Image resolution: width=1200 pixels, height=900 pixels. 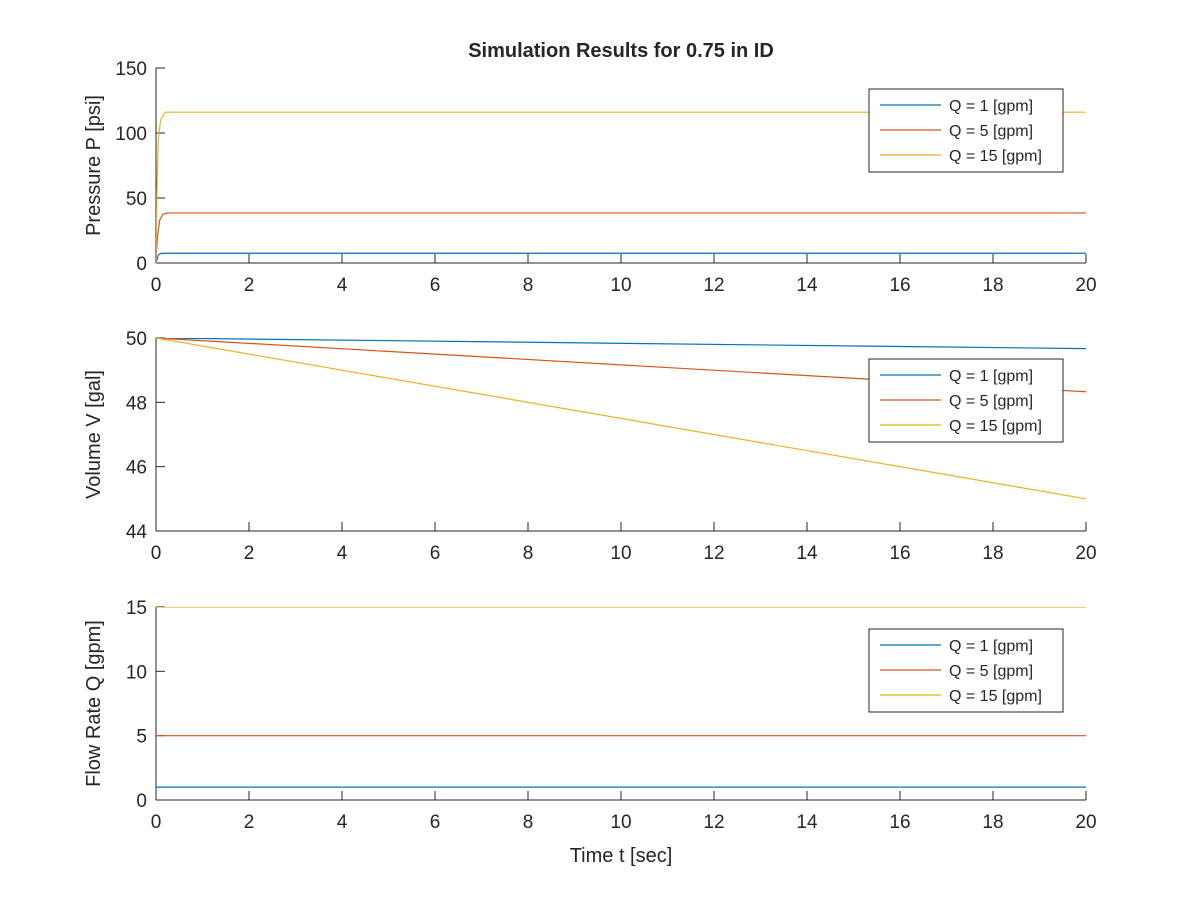 I want to click on series-lines, so click(x=621, y=187).